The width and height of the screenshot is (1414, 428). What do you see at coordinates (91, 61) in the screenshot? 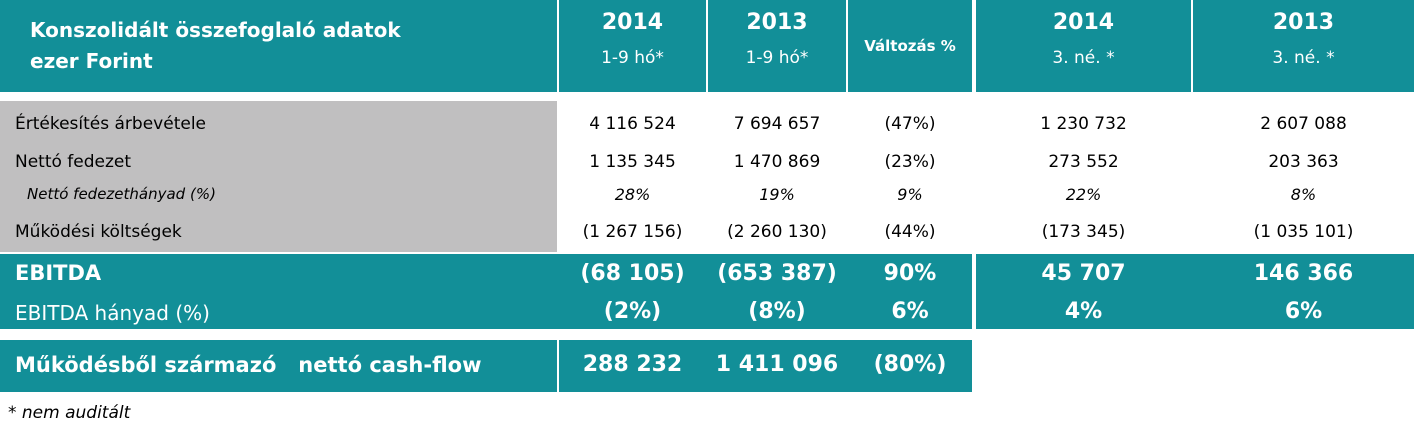
I see `page-subtitle-unit: ezer Forint` at bounding box center [91, 61].